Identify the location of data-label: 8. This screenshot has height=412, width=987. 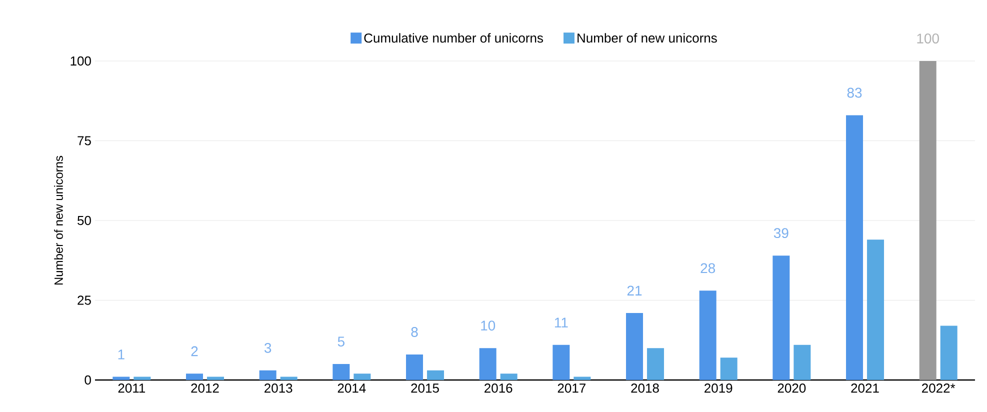
(414, 332).